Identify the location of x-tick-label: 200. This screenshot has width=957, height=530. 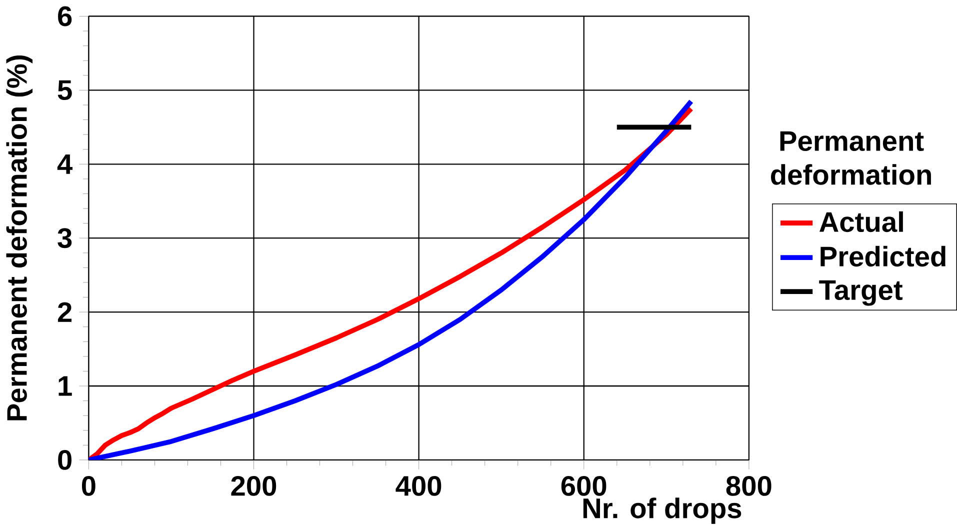
(253, 486).